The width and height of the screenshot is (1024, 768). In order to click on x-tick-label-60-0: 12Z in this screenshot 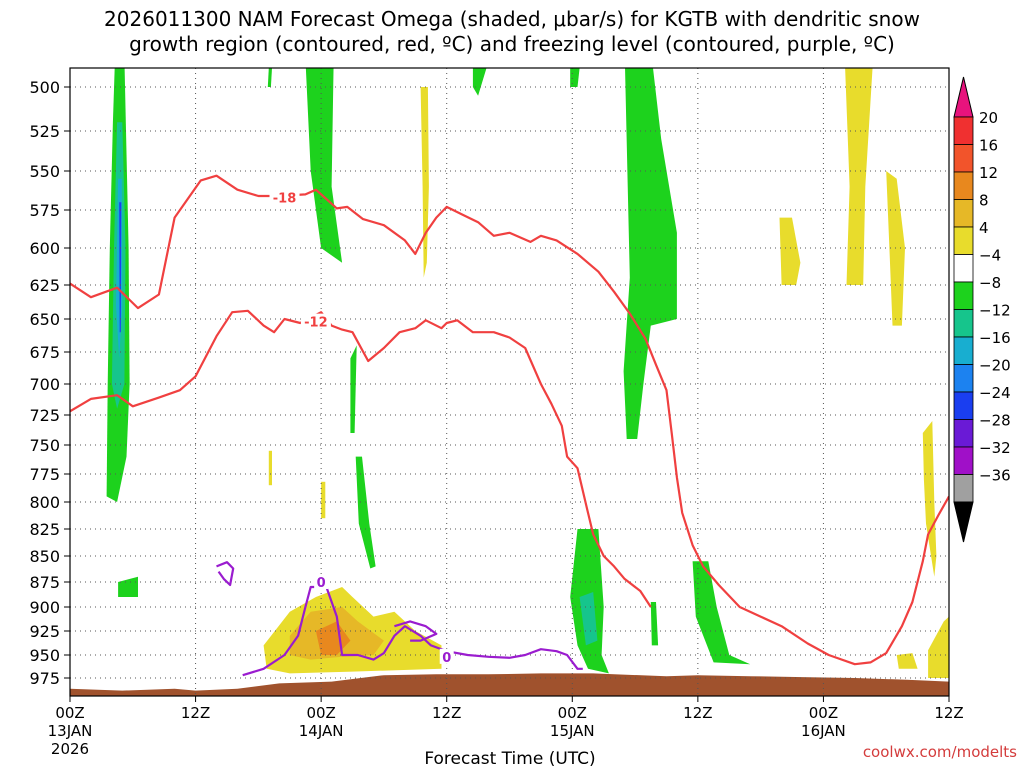, I will do `click(697, 713)`.